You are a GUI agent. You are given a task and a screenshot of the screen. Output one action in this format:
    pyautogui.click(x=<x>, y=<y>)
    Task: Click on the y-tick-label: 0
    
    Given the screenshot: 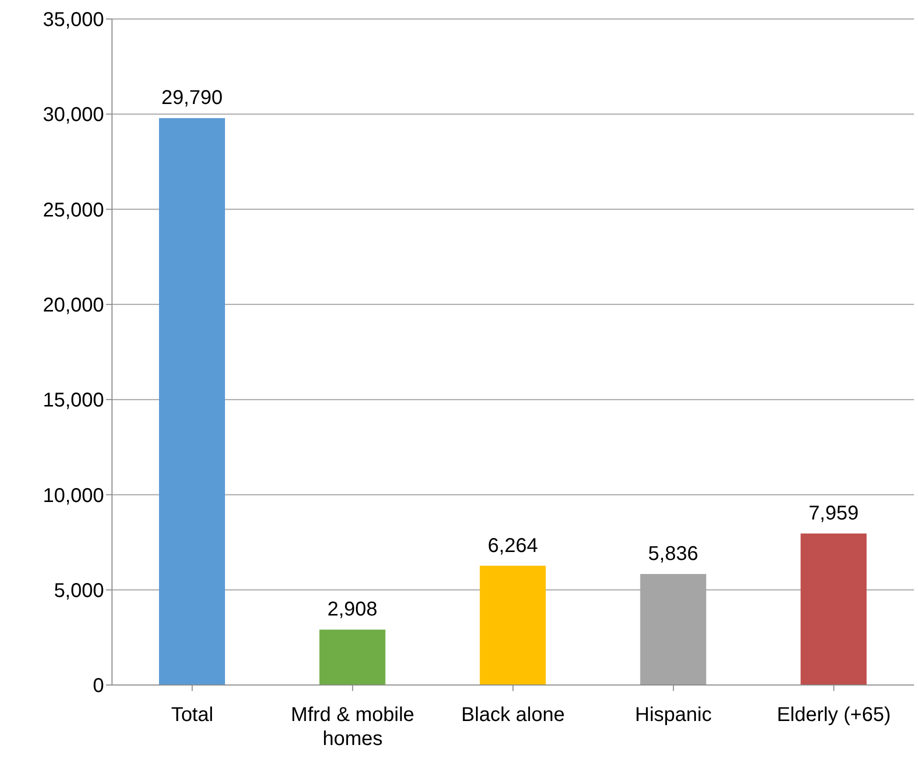 What is the action you would take?
    pyautogui.click(x=98, y=686)
    